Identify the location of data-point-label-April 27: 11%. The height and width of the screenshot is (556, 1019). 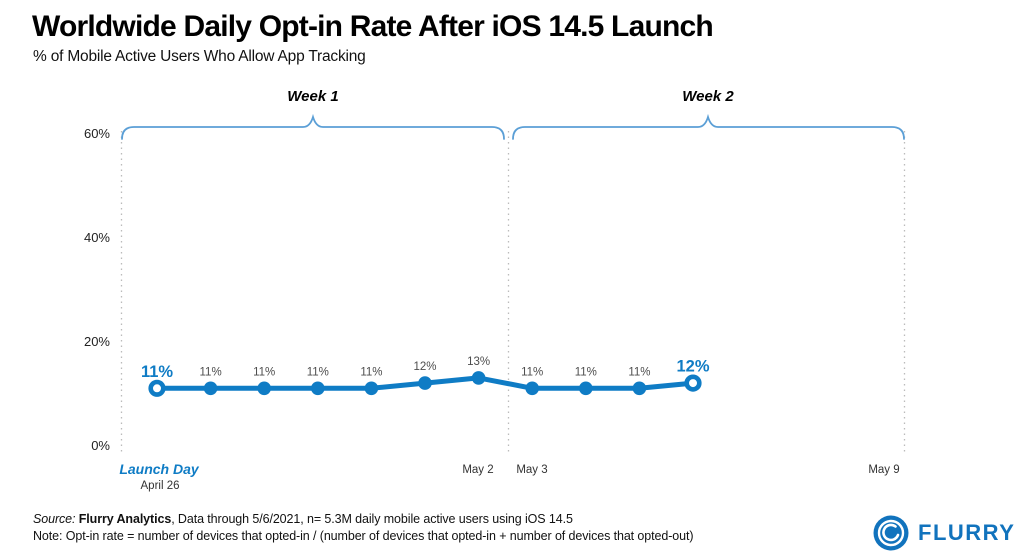
(211, 372).